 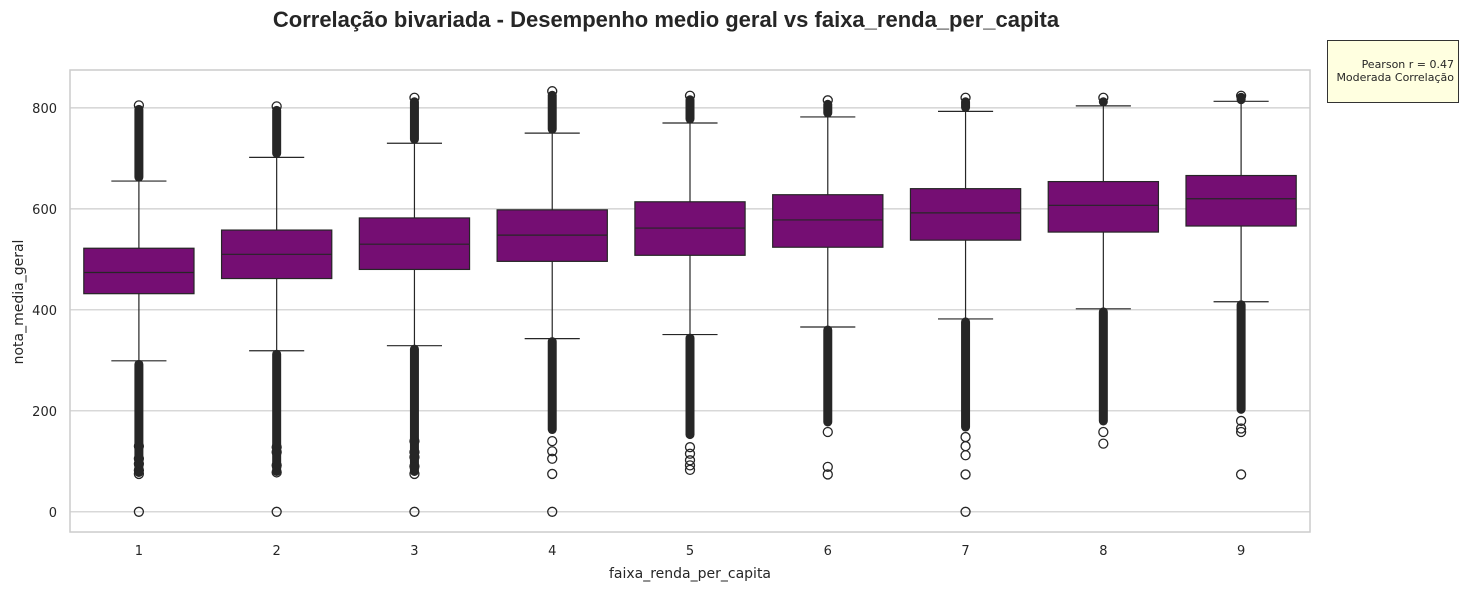 What do you see at coordinates (139, 551) in the screenshot?
I see `x-tick-label: 1` at bounding box center [139, 551].